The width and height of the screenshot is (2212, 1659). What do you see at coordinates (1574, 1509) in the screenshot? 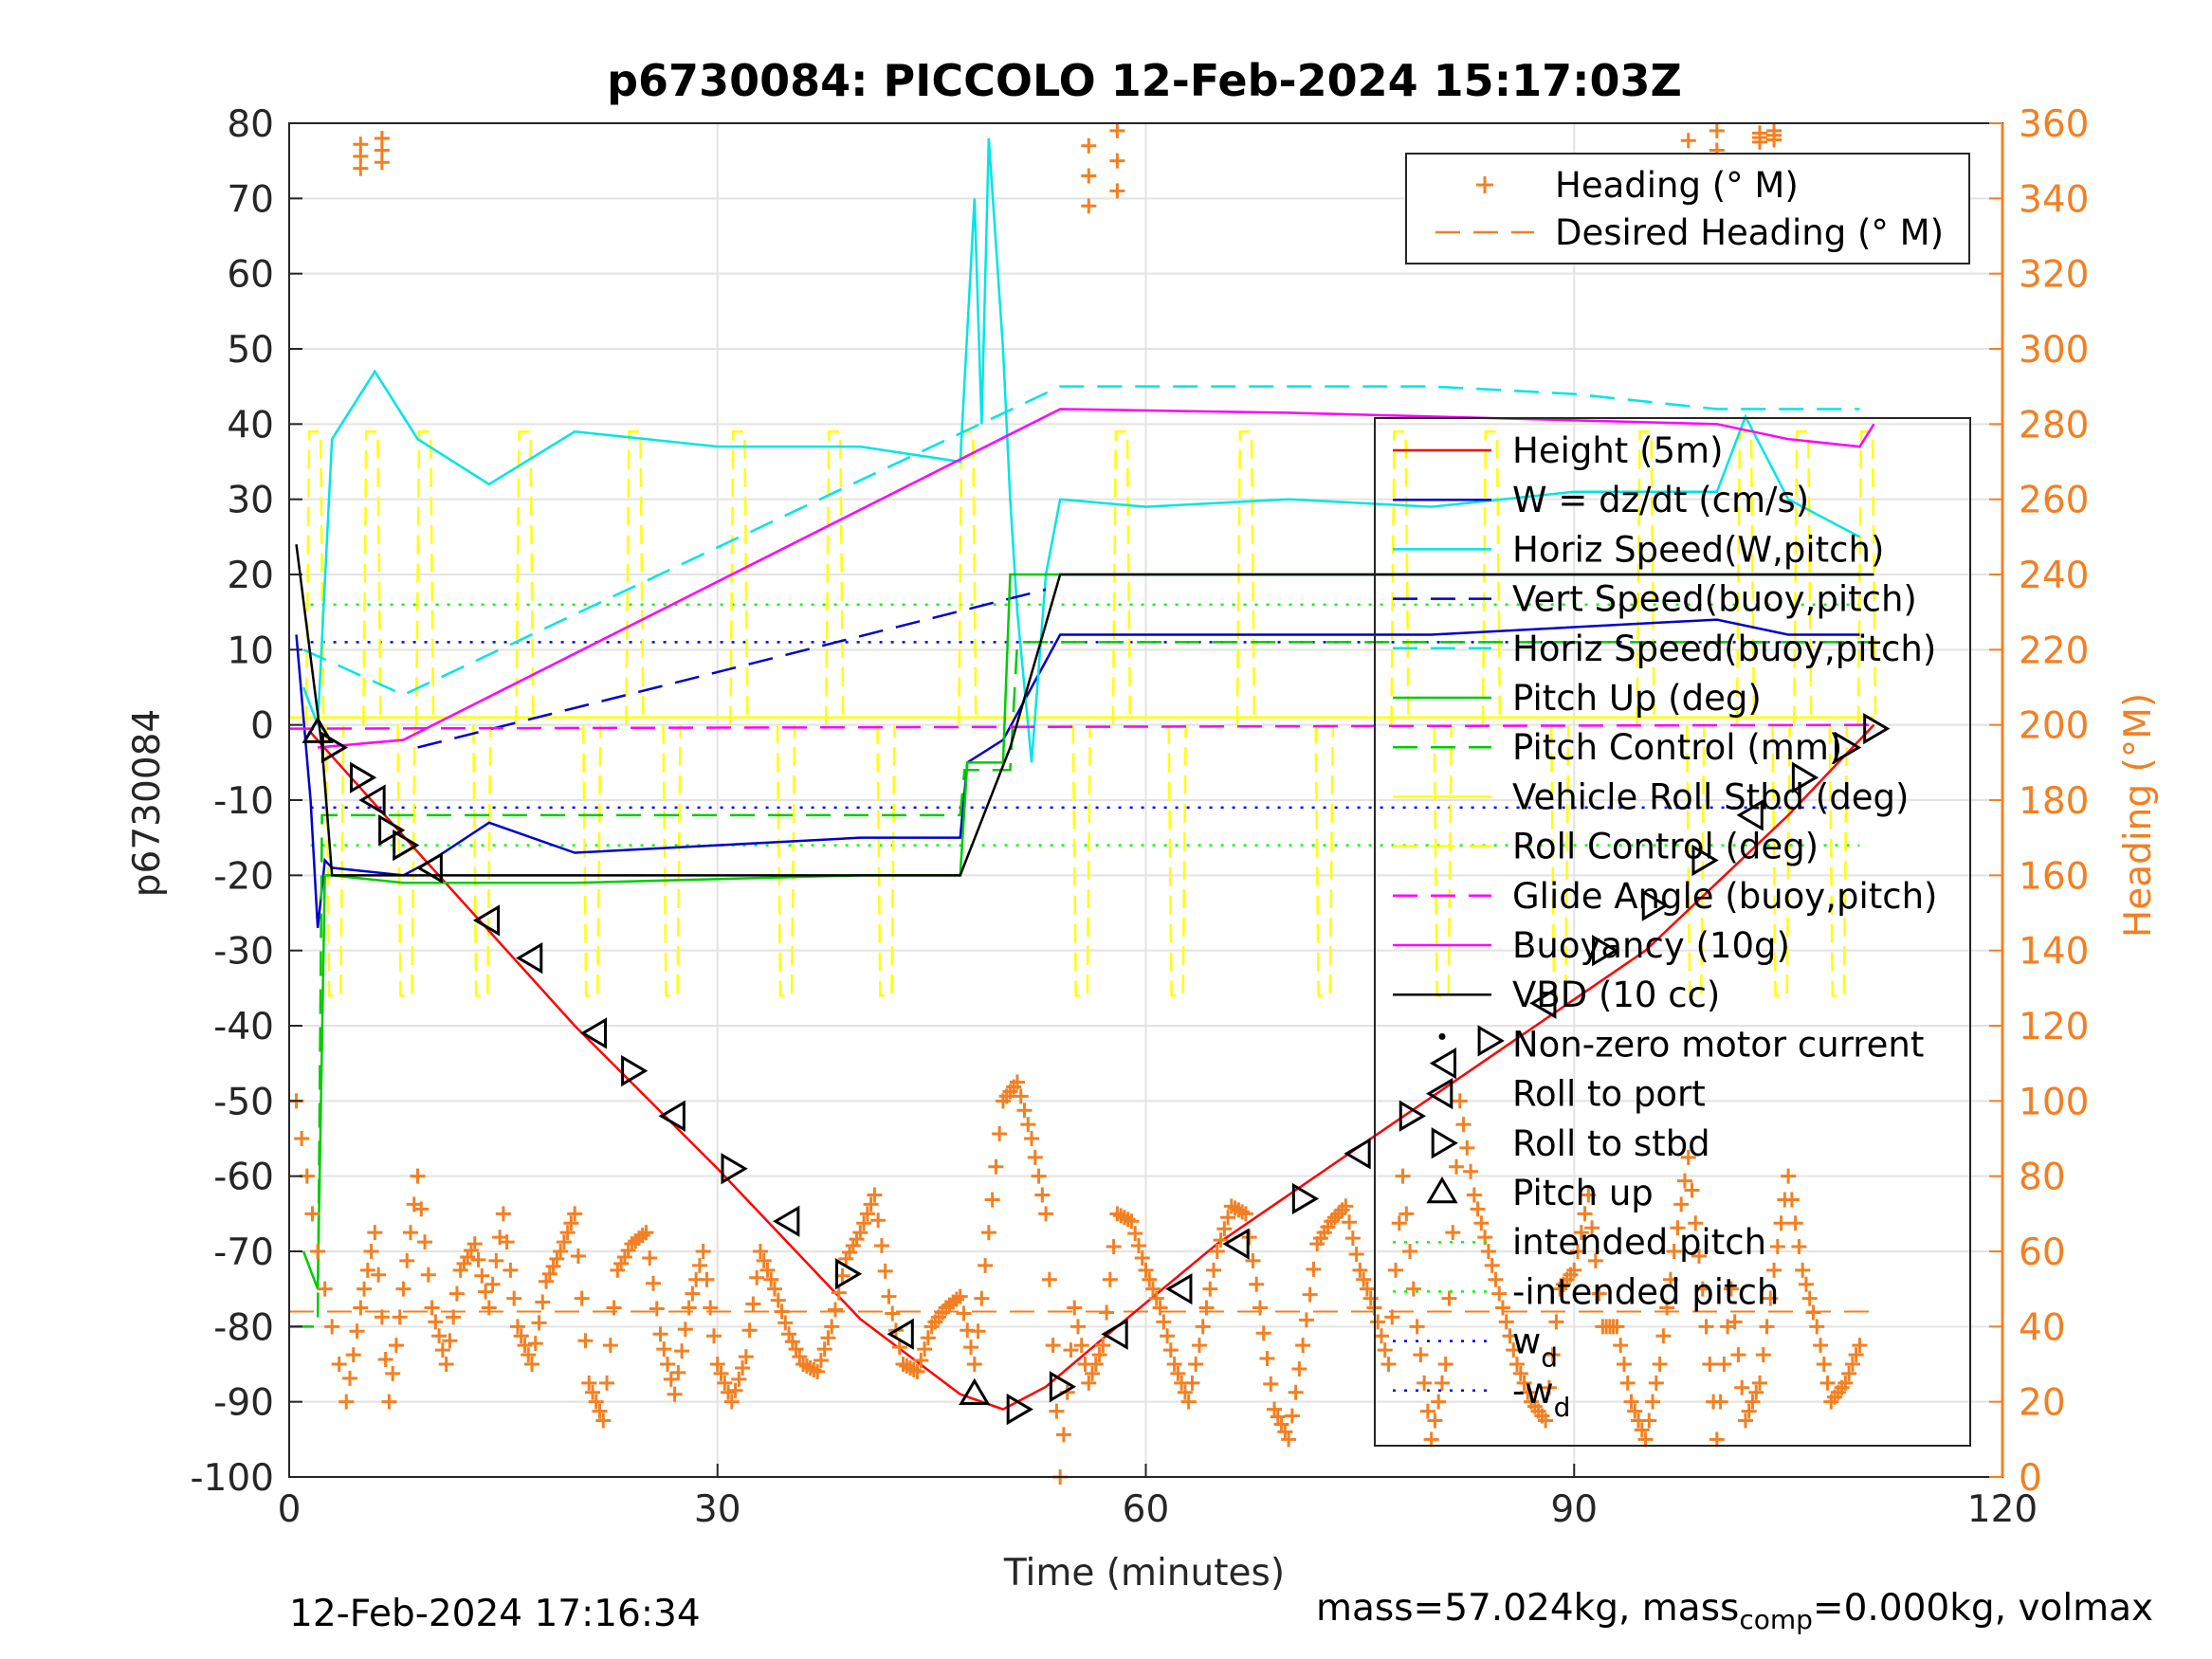
I see `x-tick-label: 90` at bounding box center [1574, 1509].